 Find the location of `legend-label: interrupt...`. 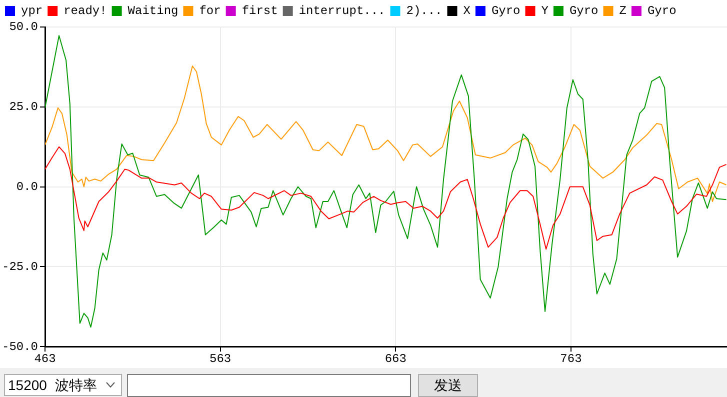

legend-label: interrupt... is located at coordinates (342, 11).